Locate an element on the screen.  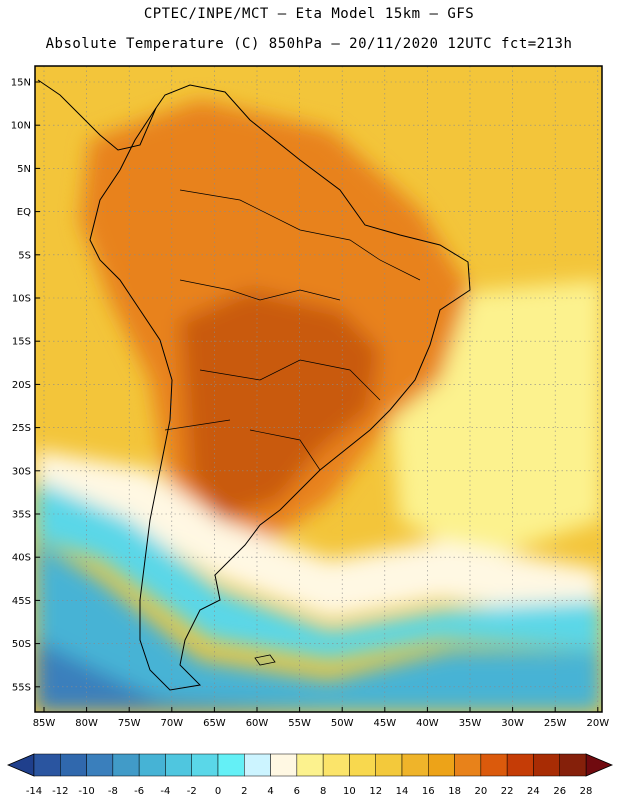
lat-label: 10S is located at coordinates (21, 299).